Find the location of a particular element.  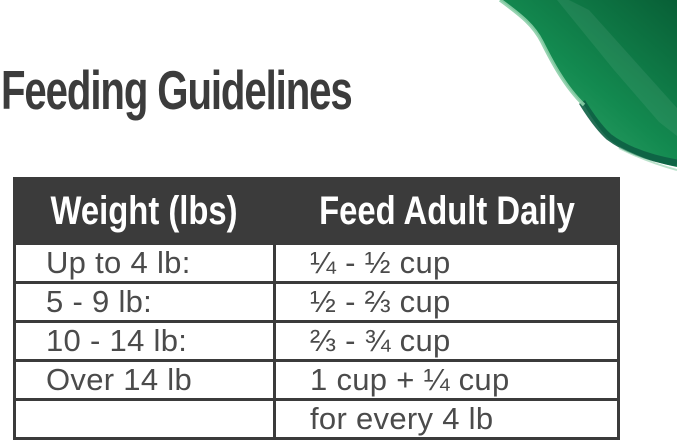

feed-cell: 1 cup + ¼ cup is located at coordinates (445, 380).